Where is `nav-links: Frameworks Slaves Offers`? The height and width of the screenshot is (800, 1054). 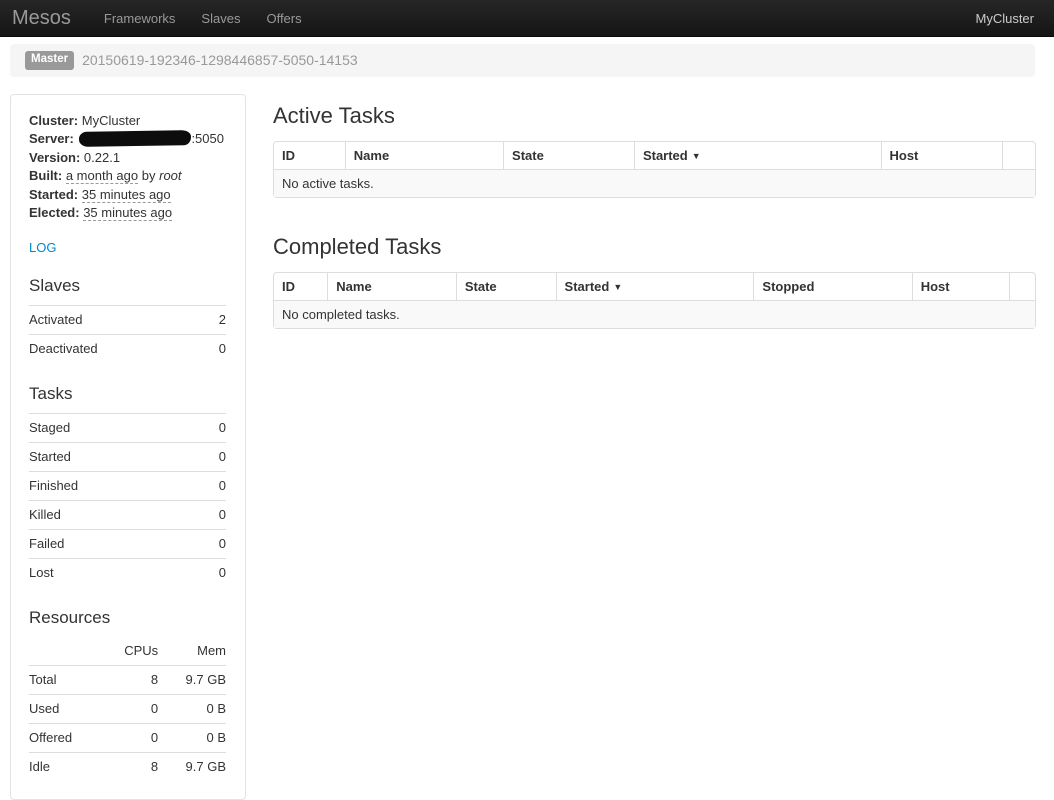 nav-links: Frameworks Slaves Offers is located at coordinates (203, 18).